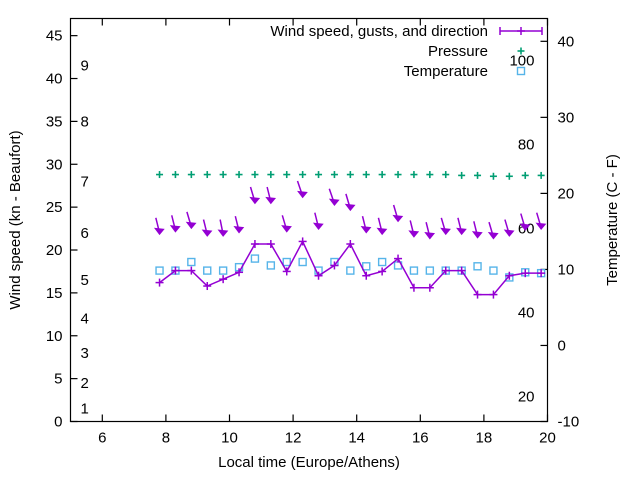 This screenshot has width=640, height=480. Describe the element at coordinates (526, 144) in the screenshot. I see `inner-right-tick-label: 80` at that location.